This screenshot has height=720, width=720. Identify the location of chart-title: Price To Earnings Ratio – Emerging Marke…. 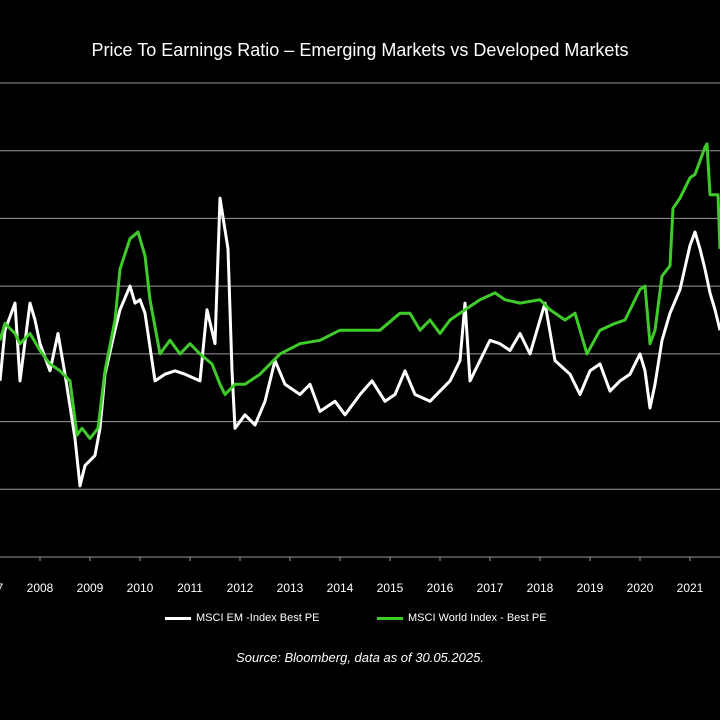
(360, 50).